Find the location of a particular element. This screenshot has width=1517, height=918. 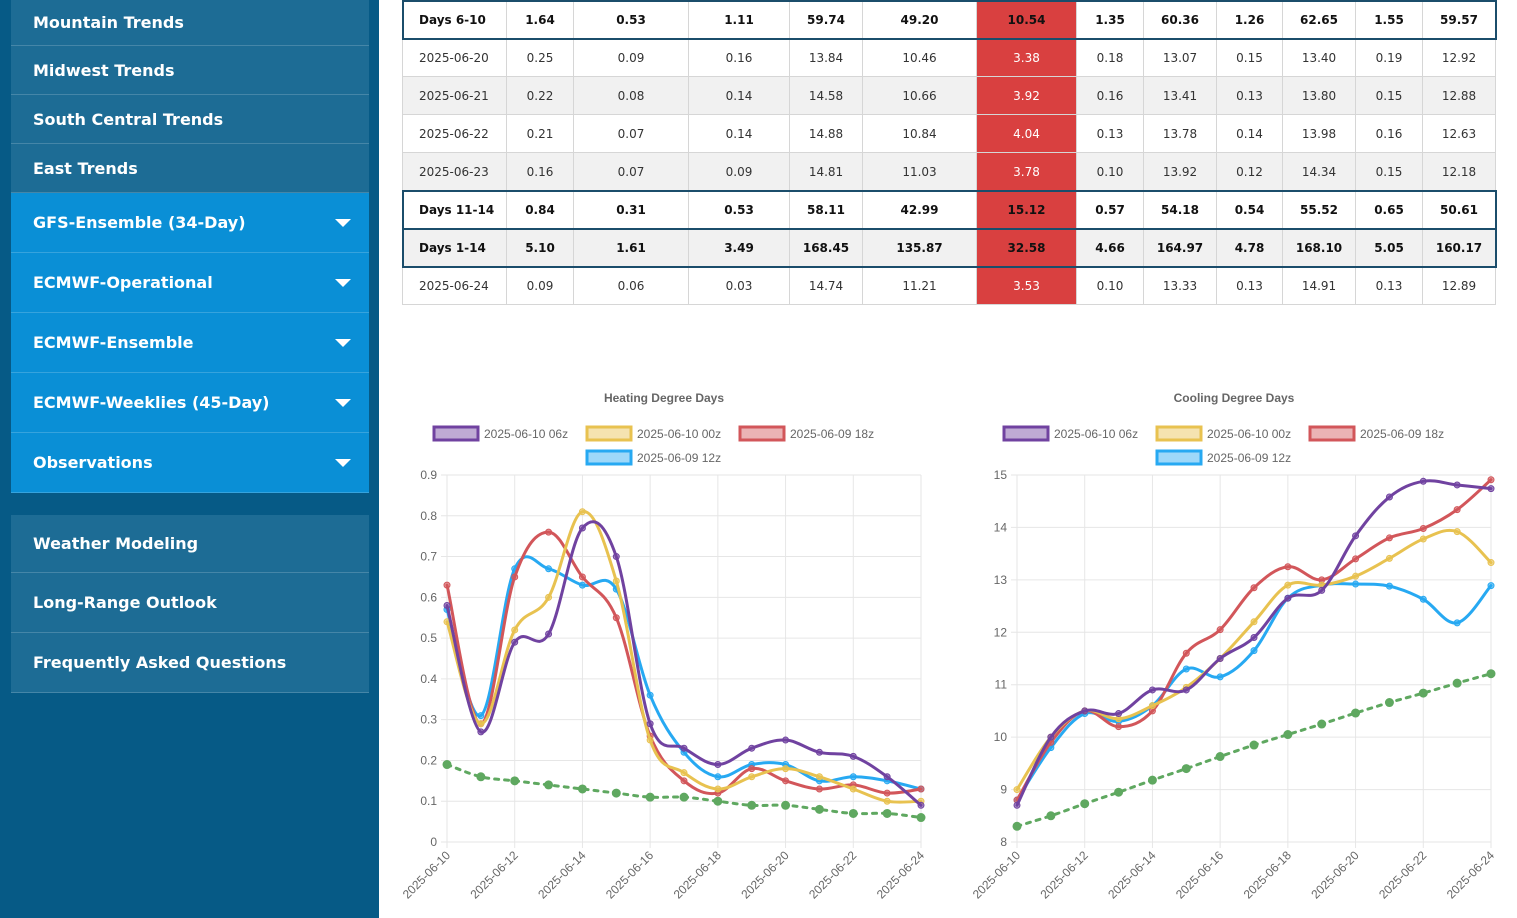

nav-long-range-outlook: Long-Range Outlook is located at coordinates (190, 603).